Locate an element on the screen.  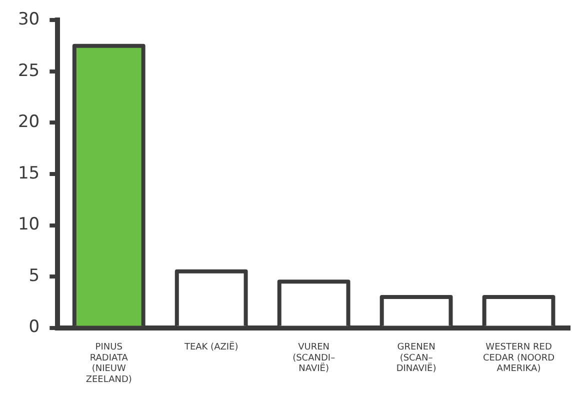
x-tick-label: TEAK (AZIË) is located at coordinates (210, 346).